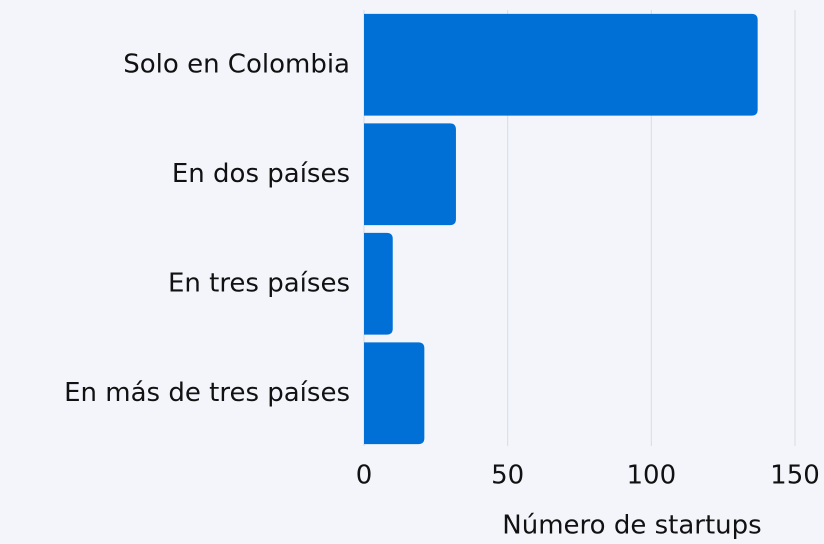 This screenshot has width=824, height=544. What do you see at coordinates (364, 476) in the screenshot?
I see `x-tick-label: 0` at bounding box center [364, 476].